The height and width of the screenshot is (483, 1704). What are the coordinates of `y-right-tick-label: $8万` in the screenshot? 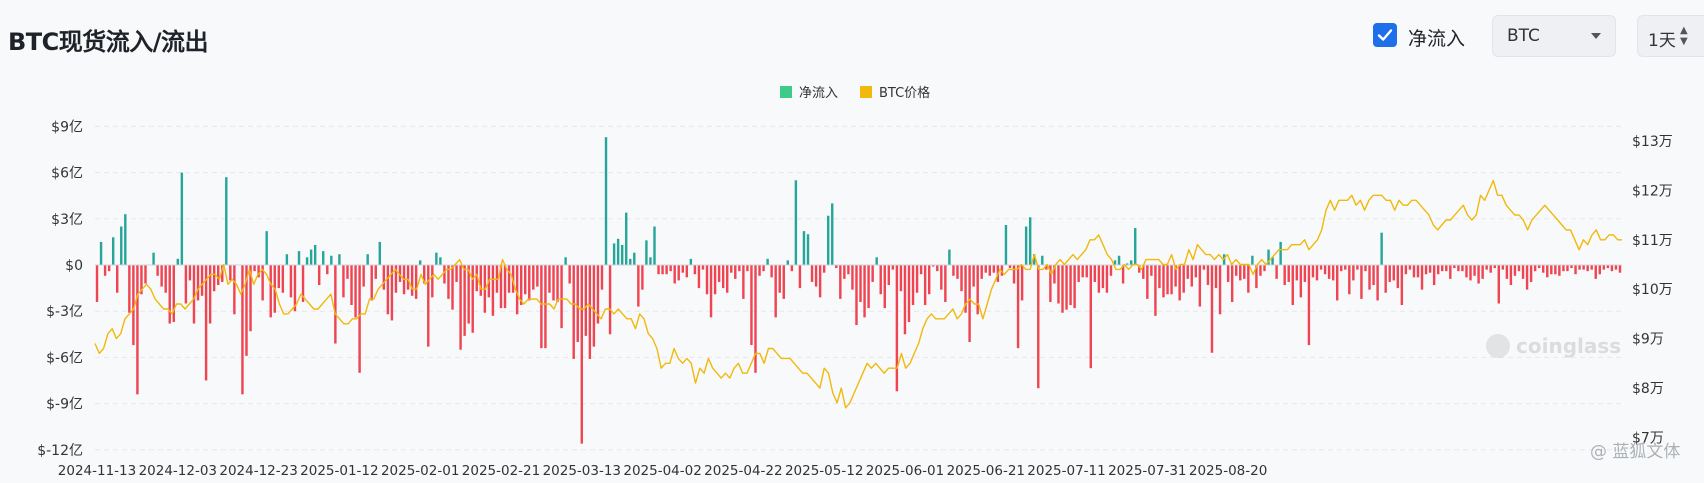 It's located at (1648, 389).